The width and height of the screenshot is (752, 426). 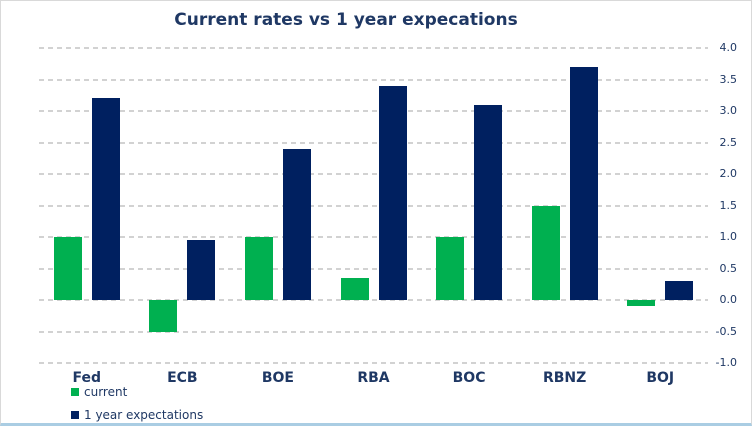 What do you see at coordinates (728, 142) in the screenshot?
I see `y-tick-label: 2.5` at bounding box center [728, 142].